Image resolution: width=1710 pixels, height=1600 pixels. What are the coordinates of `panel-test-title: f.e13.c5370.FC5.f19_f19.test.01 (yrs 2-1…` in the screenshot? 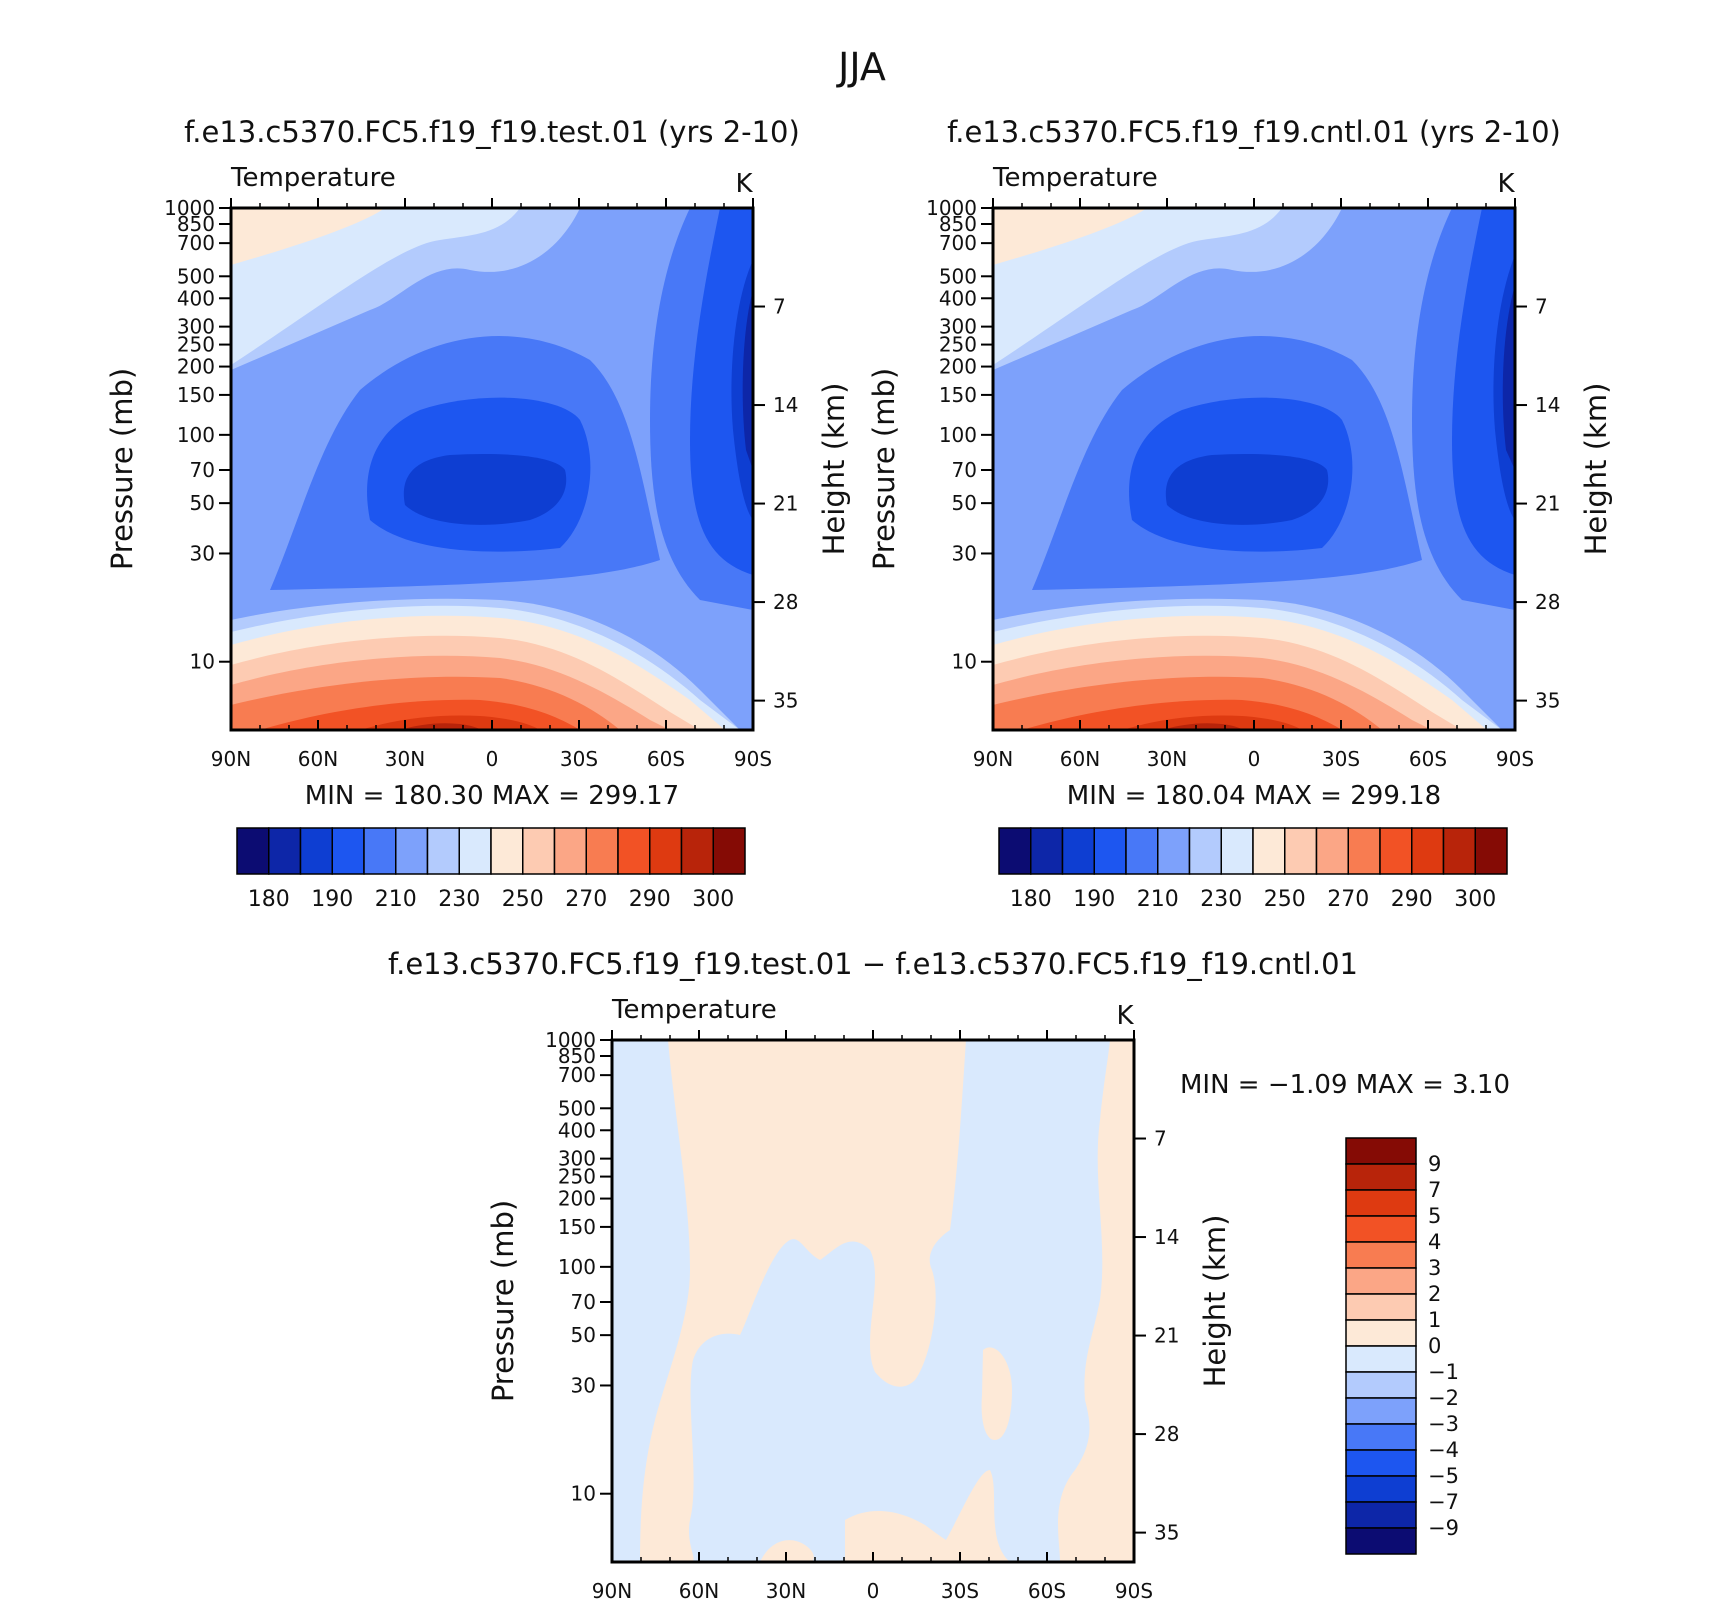 It's located at (492, 132).